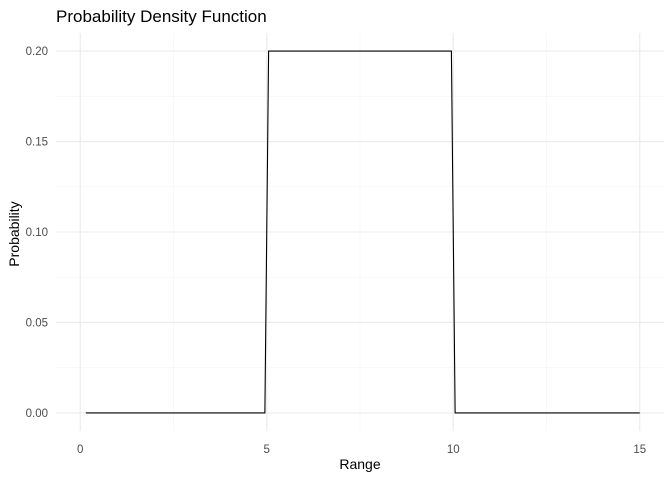 The width and height of the screenshot is (672, 485). Describe the element at coordinates (453, 450) in the screenshot. I see `x-tick-label: 10` at that location.